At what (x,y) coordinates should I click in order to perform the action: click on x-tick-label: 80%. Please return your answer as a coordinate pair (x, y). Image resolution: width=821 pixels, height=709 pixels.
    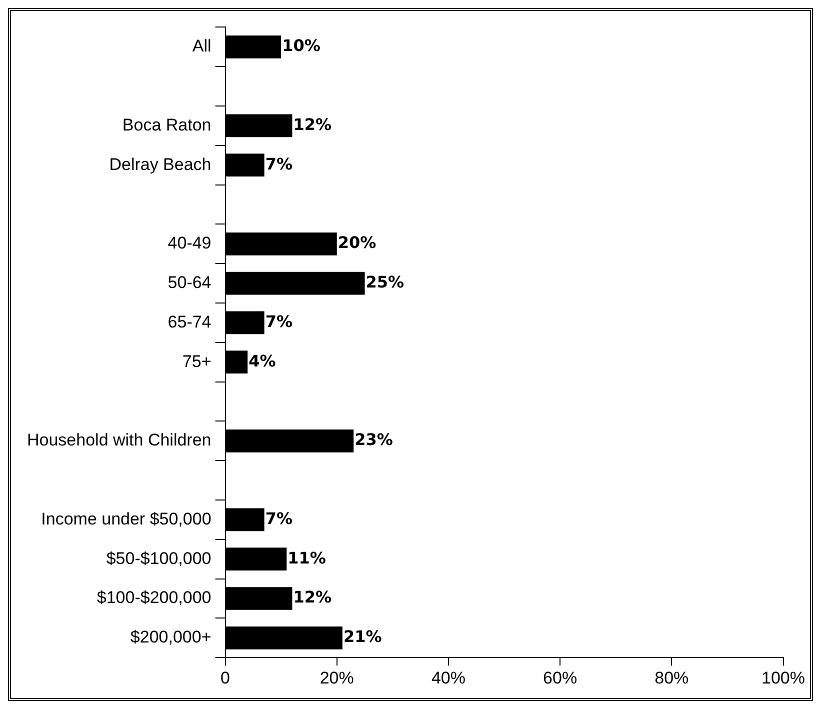
    Looking at the image, I should click on (671, 678).